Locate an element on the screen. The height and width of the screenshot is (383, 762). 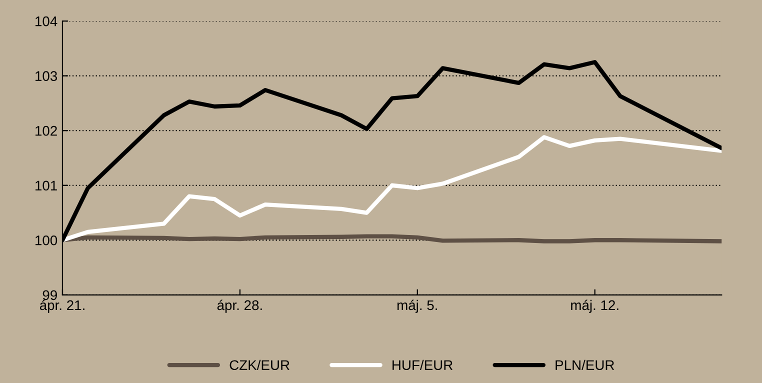
legend-label: CZK/EUR is located at coordinates (260, 365).